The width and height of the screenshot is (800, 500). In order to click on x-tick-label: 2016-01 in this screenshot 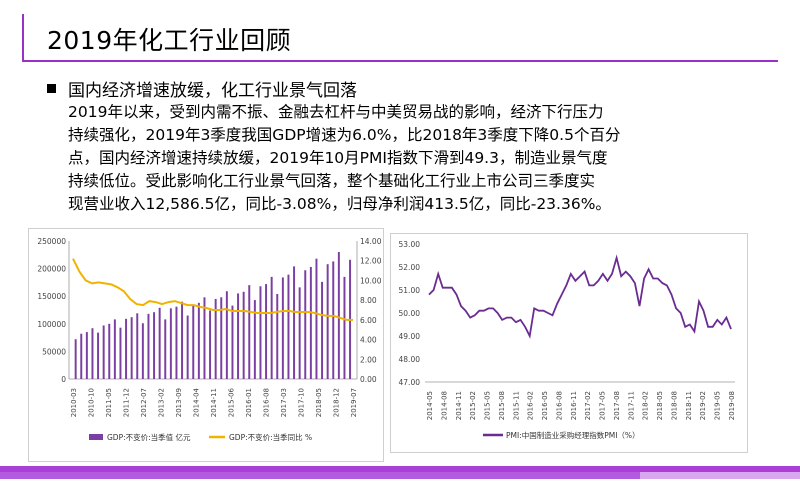, I will do `click(249, 402)`.